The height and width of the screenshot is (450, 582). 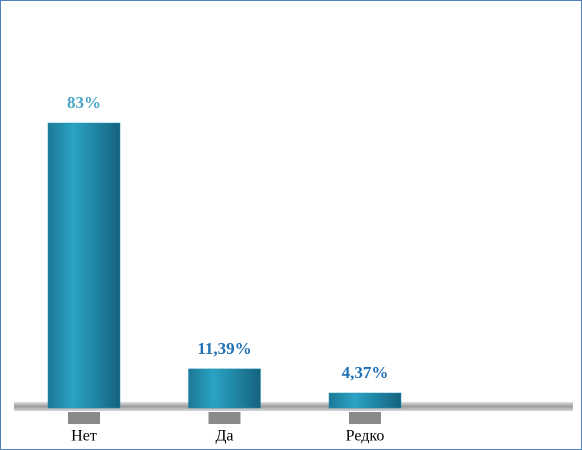 What do you see at coordinates (365, 436) in the screenshot?
I see `x-tick-label: Редко` at bounding box center [365, 436].